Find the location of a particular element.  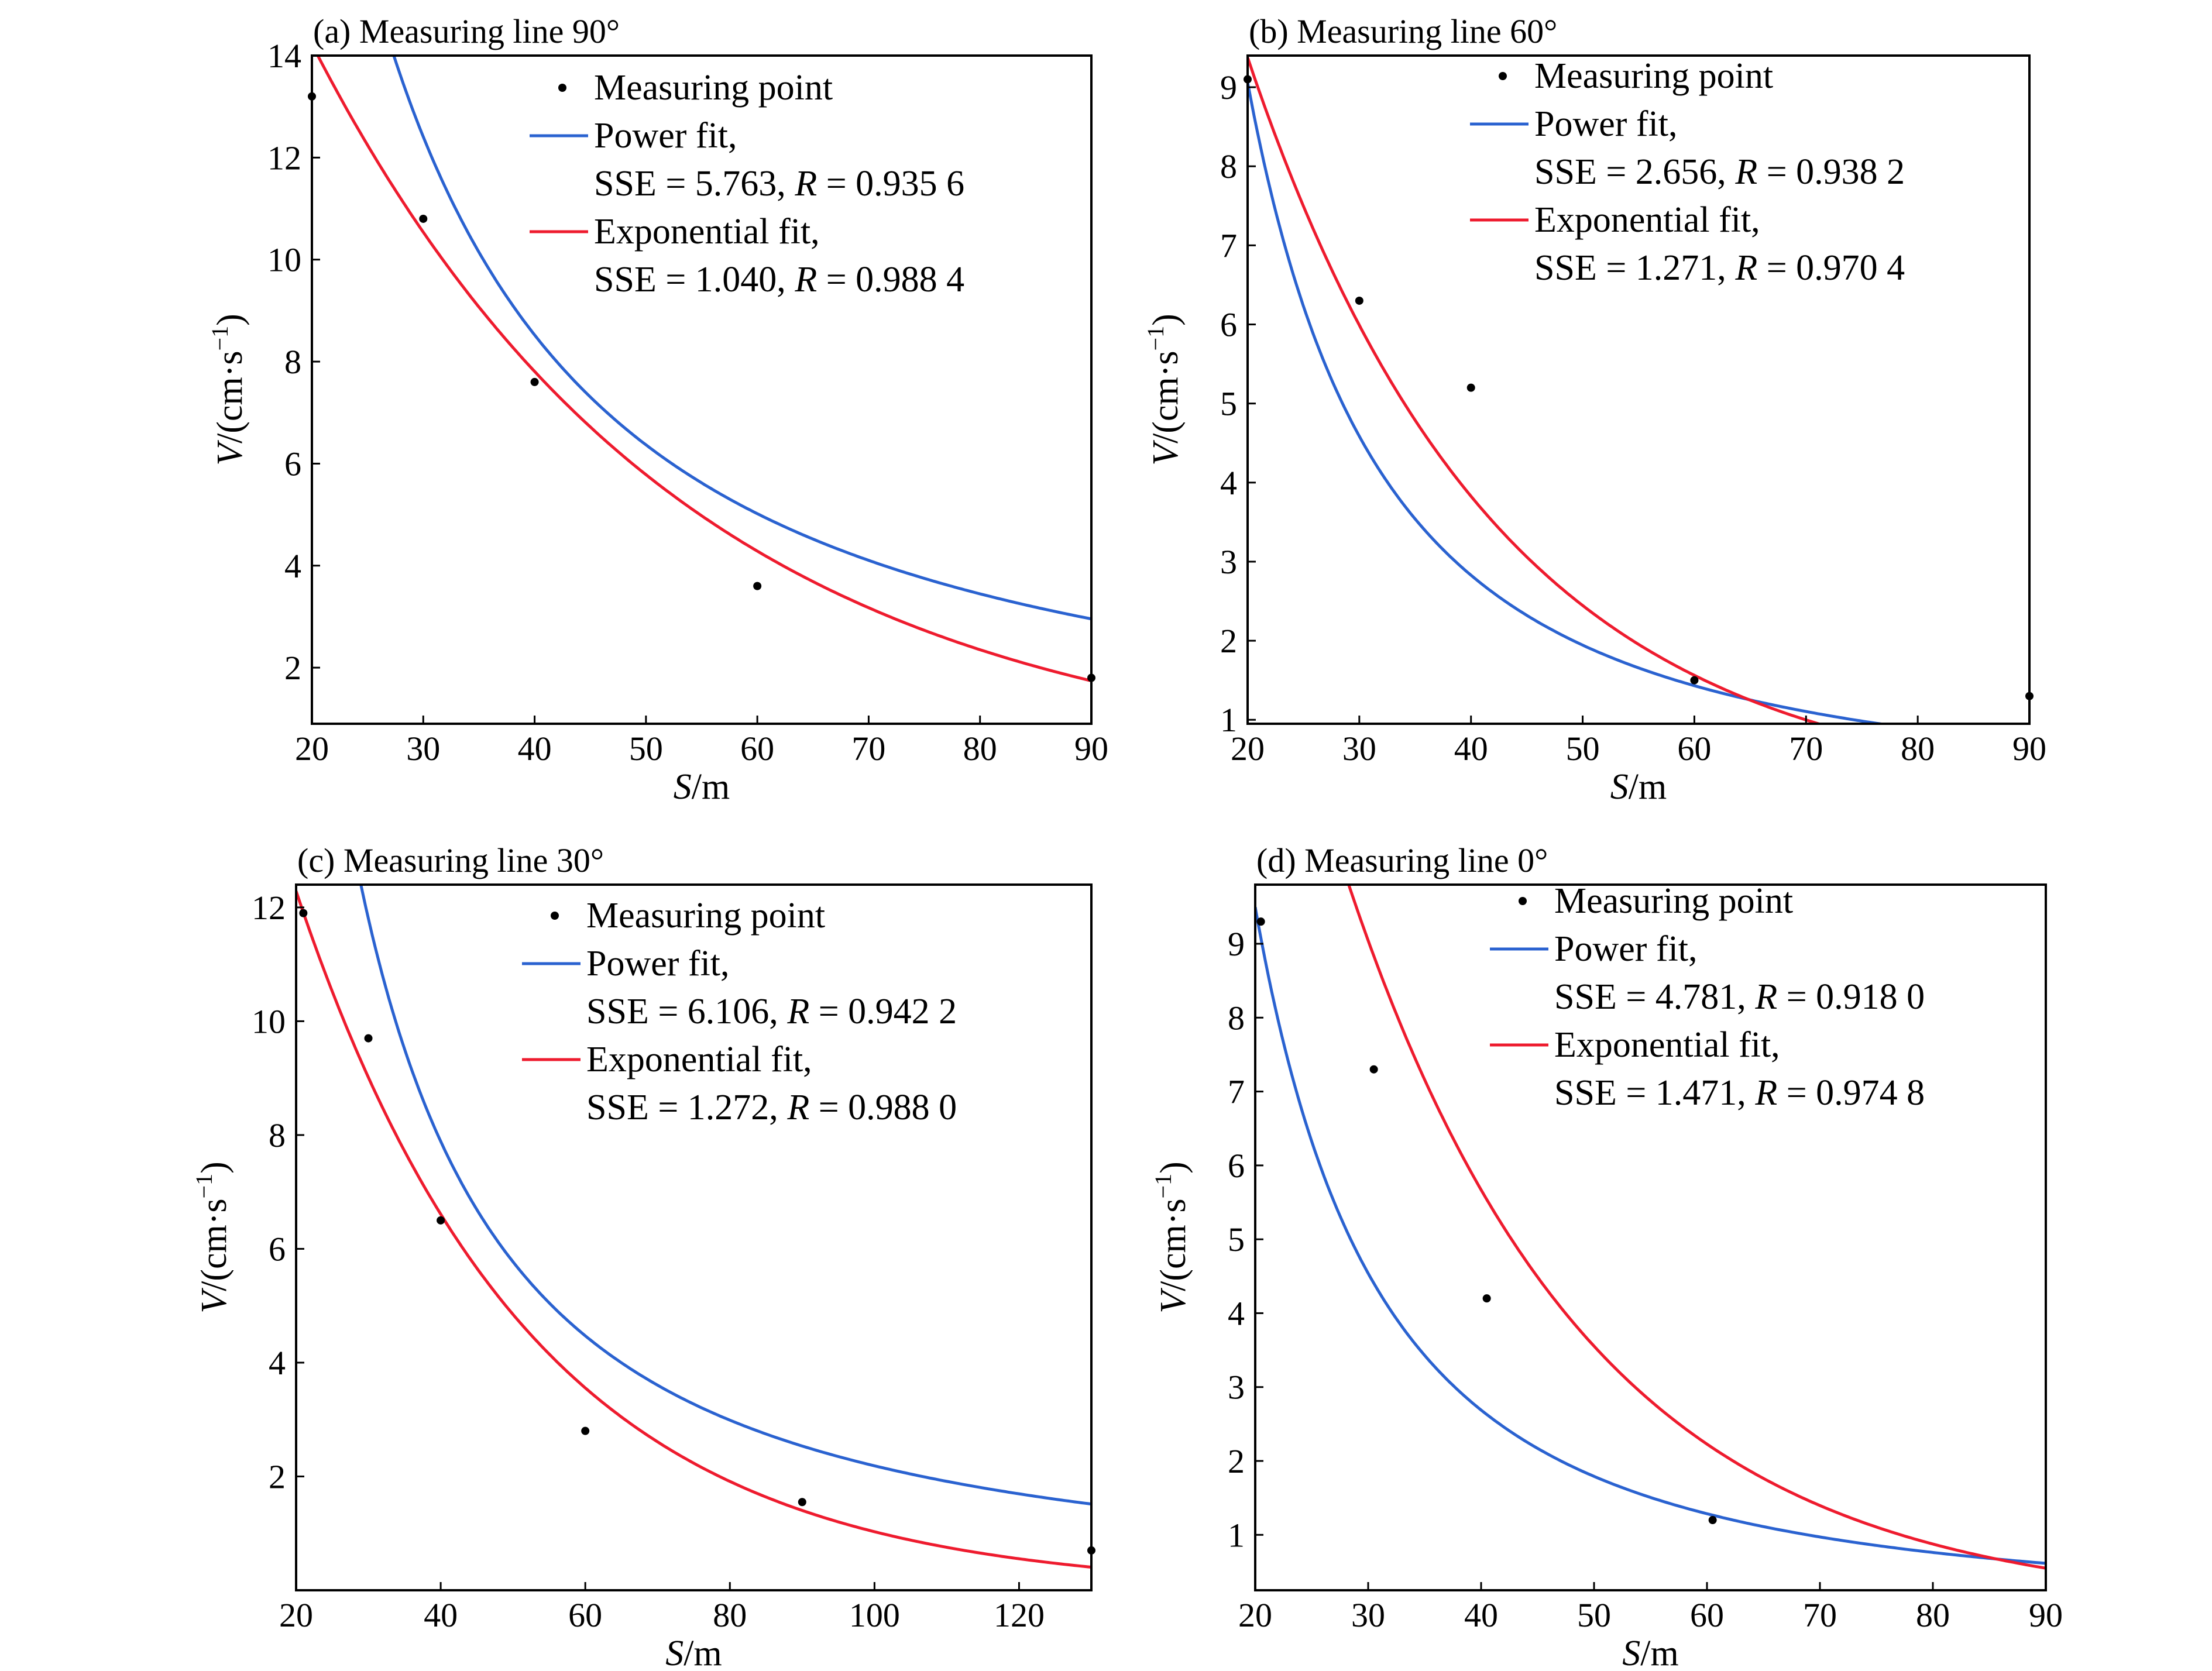

legend-stats-power: SSE = 2.656, R = 0.938 2 is located at coordinates (1719, 172).